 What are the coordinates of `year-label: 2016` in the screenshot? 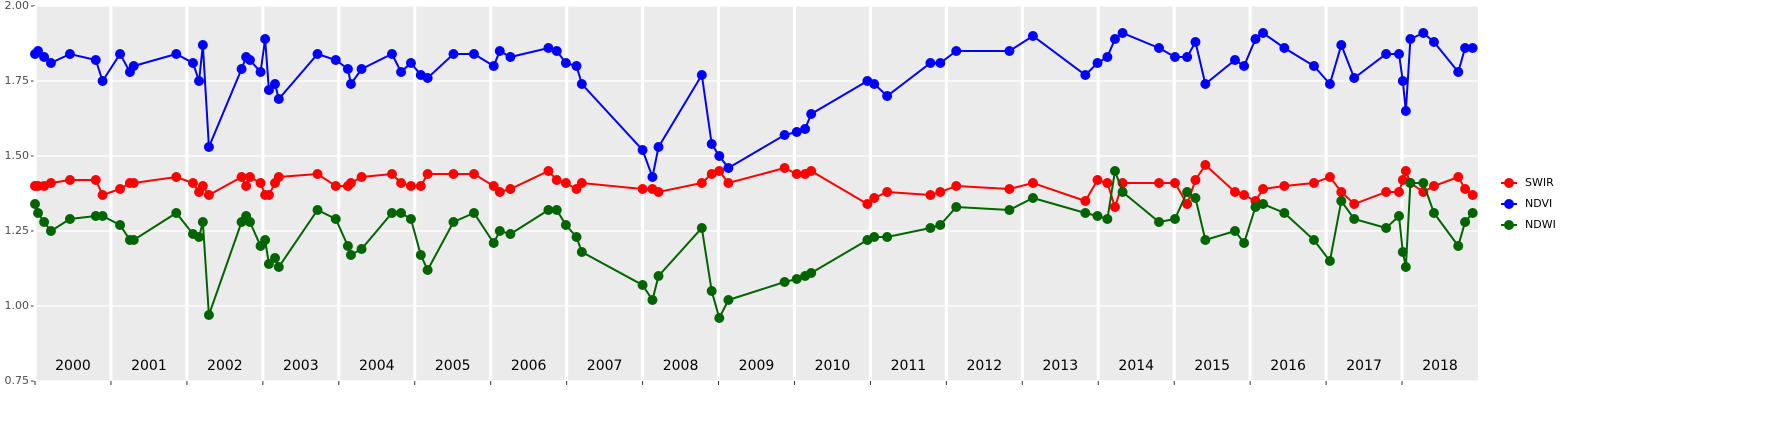 It's located at (1288, 366).